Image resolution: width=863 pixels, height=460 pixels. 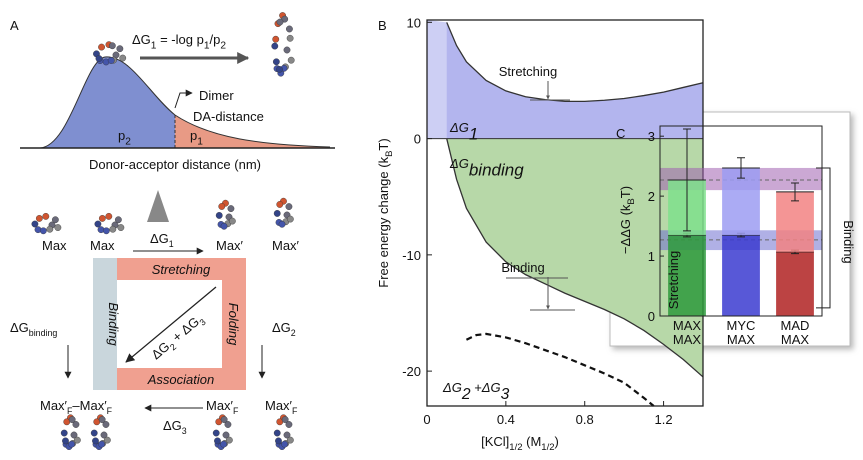 What do you see at coordinates (107, 102) in the screenshot?
I see `distribution-p2` at bounding box center [107, 102].